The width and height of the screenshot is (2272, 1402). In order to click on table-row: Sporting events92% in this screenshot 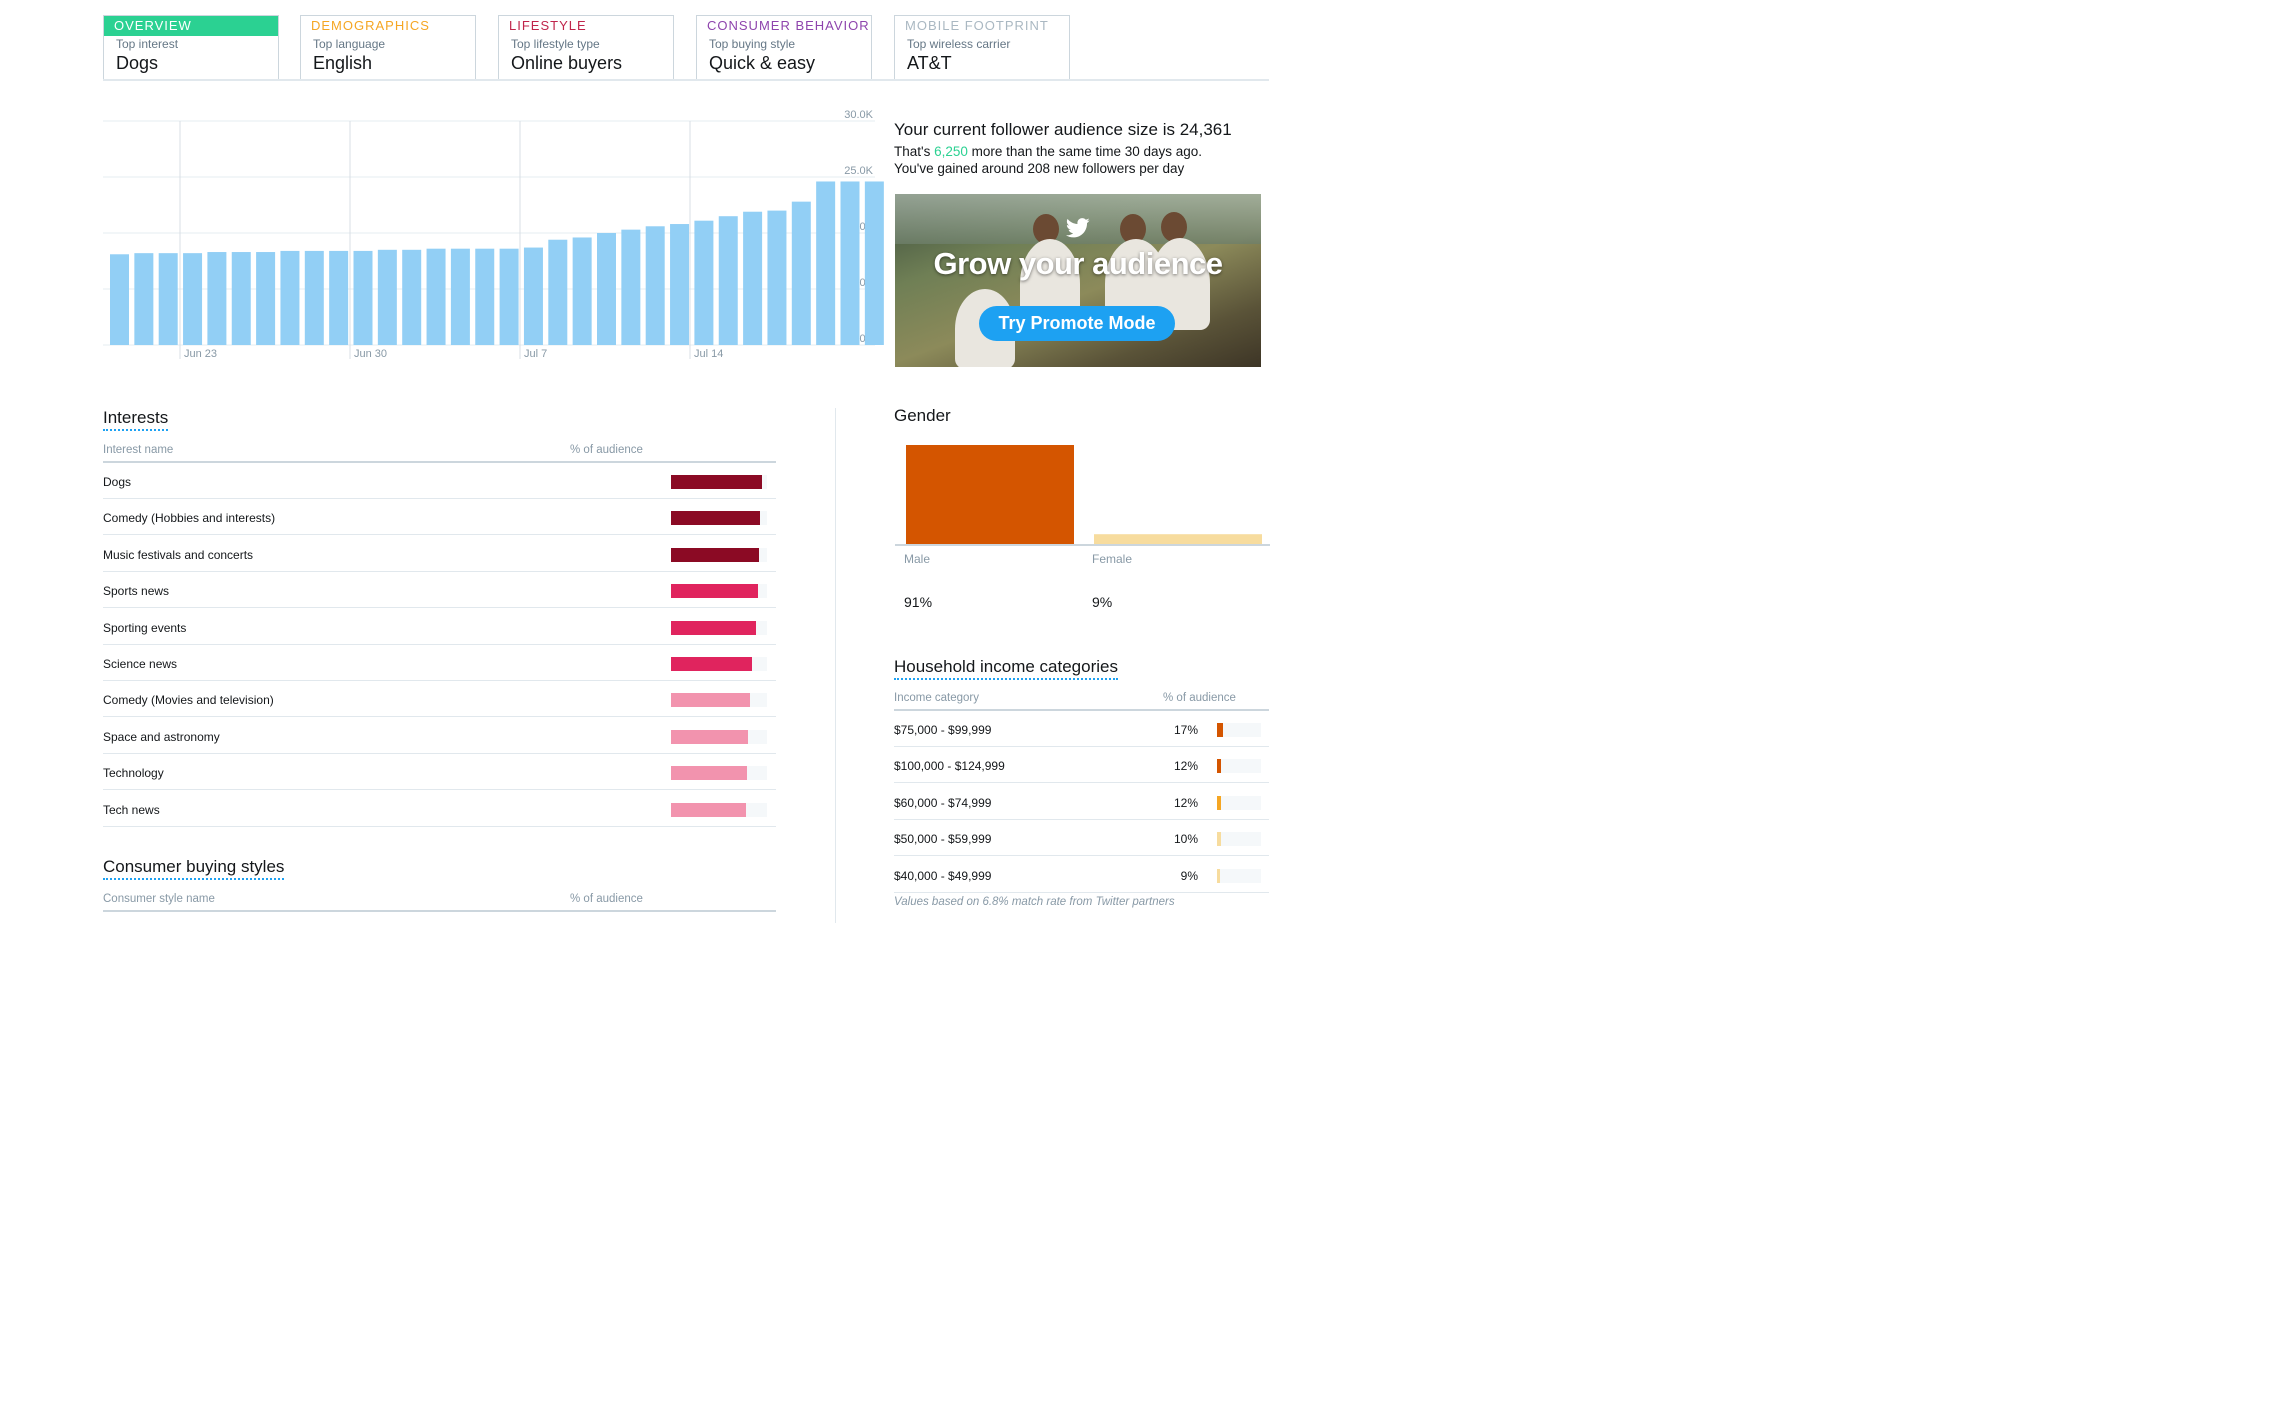, I will do `click(439, 627)`.